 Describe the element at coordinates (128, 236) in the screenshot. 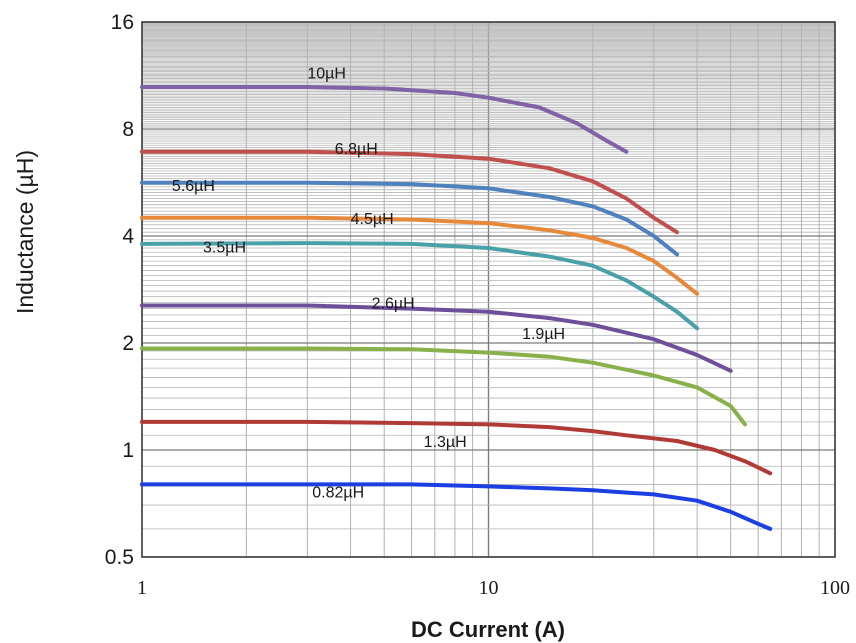

I see `y-tick-label: 4` at that location.